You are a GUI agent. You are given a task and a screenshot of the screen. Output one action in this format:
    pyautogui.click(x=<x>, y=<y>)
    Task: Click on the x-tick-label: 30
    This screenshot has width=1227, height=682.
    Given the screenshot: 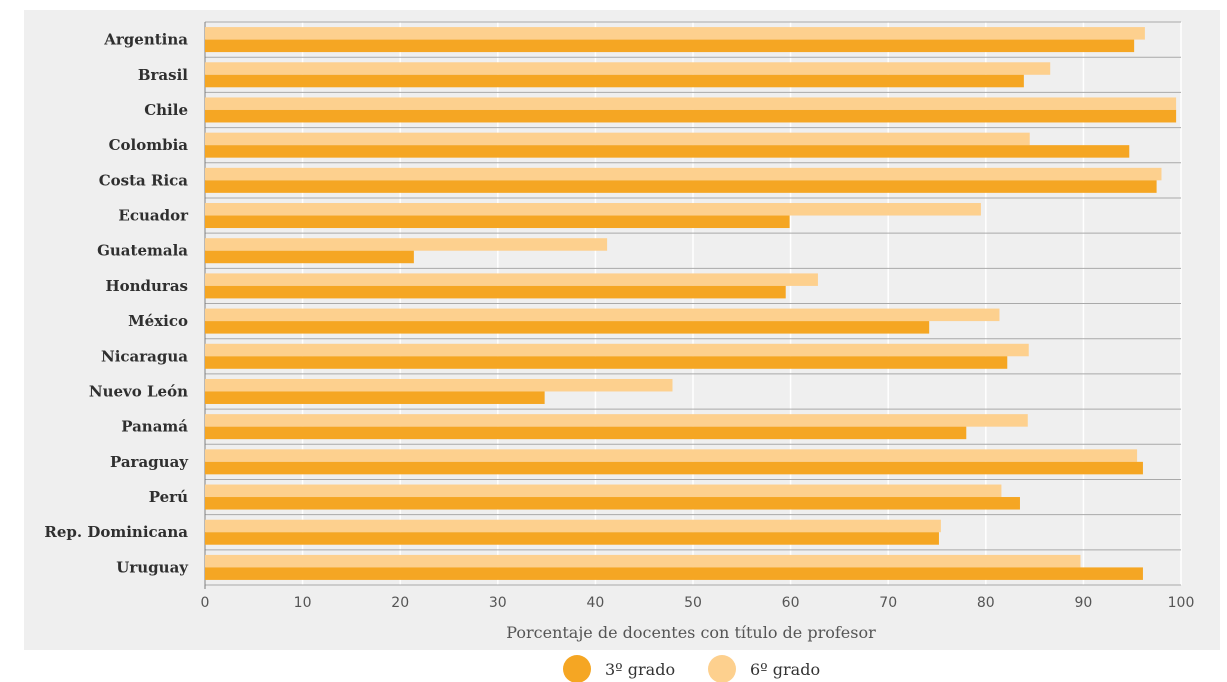 What is the action you would take?
    pyautogui.click(x=498, y=603)
    